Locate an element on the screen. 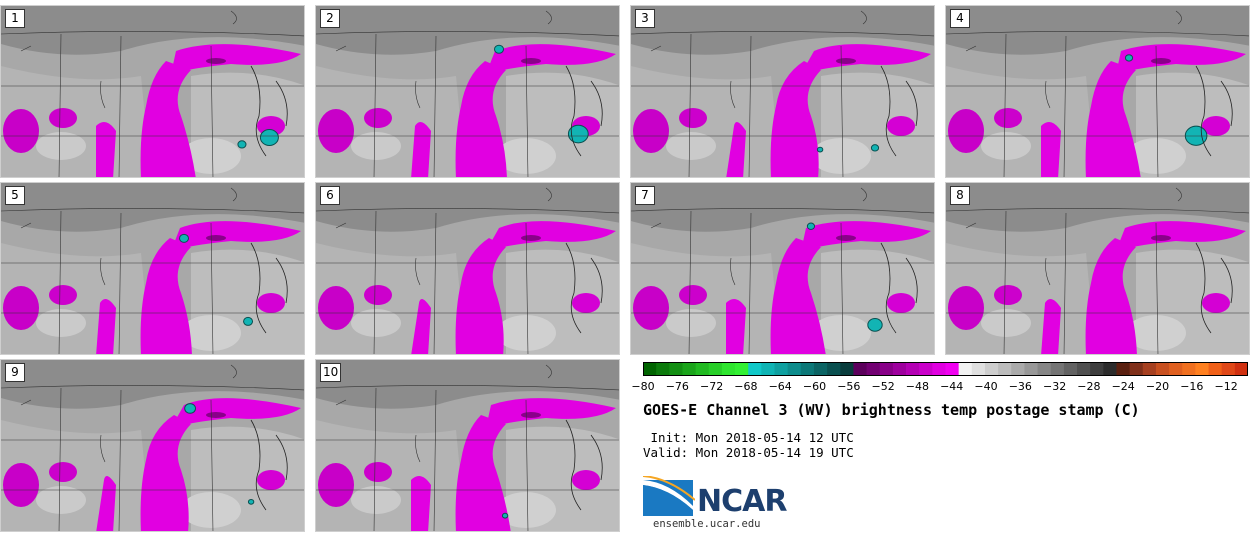 The image size is (1260, 533). postage-stamp-panel: 6 is located at coordinates (467, 268).